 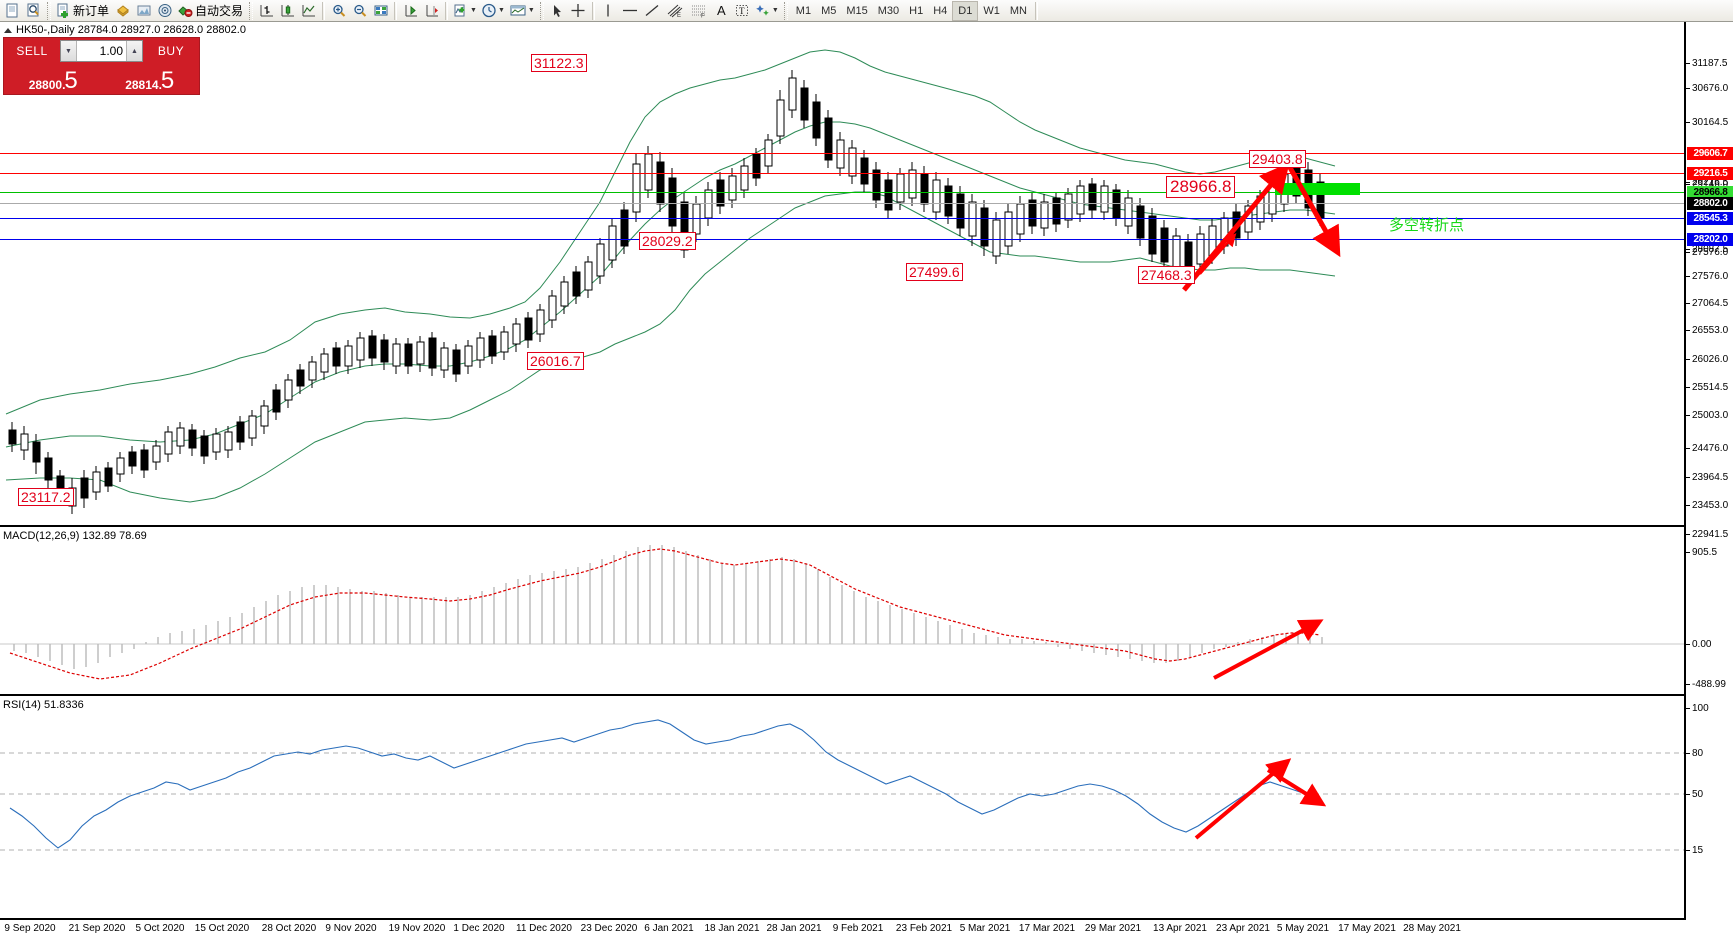 I want to click on equidistant-channel-icon: E, so click(x=675, y=11).